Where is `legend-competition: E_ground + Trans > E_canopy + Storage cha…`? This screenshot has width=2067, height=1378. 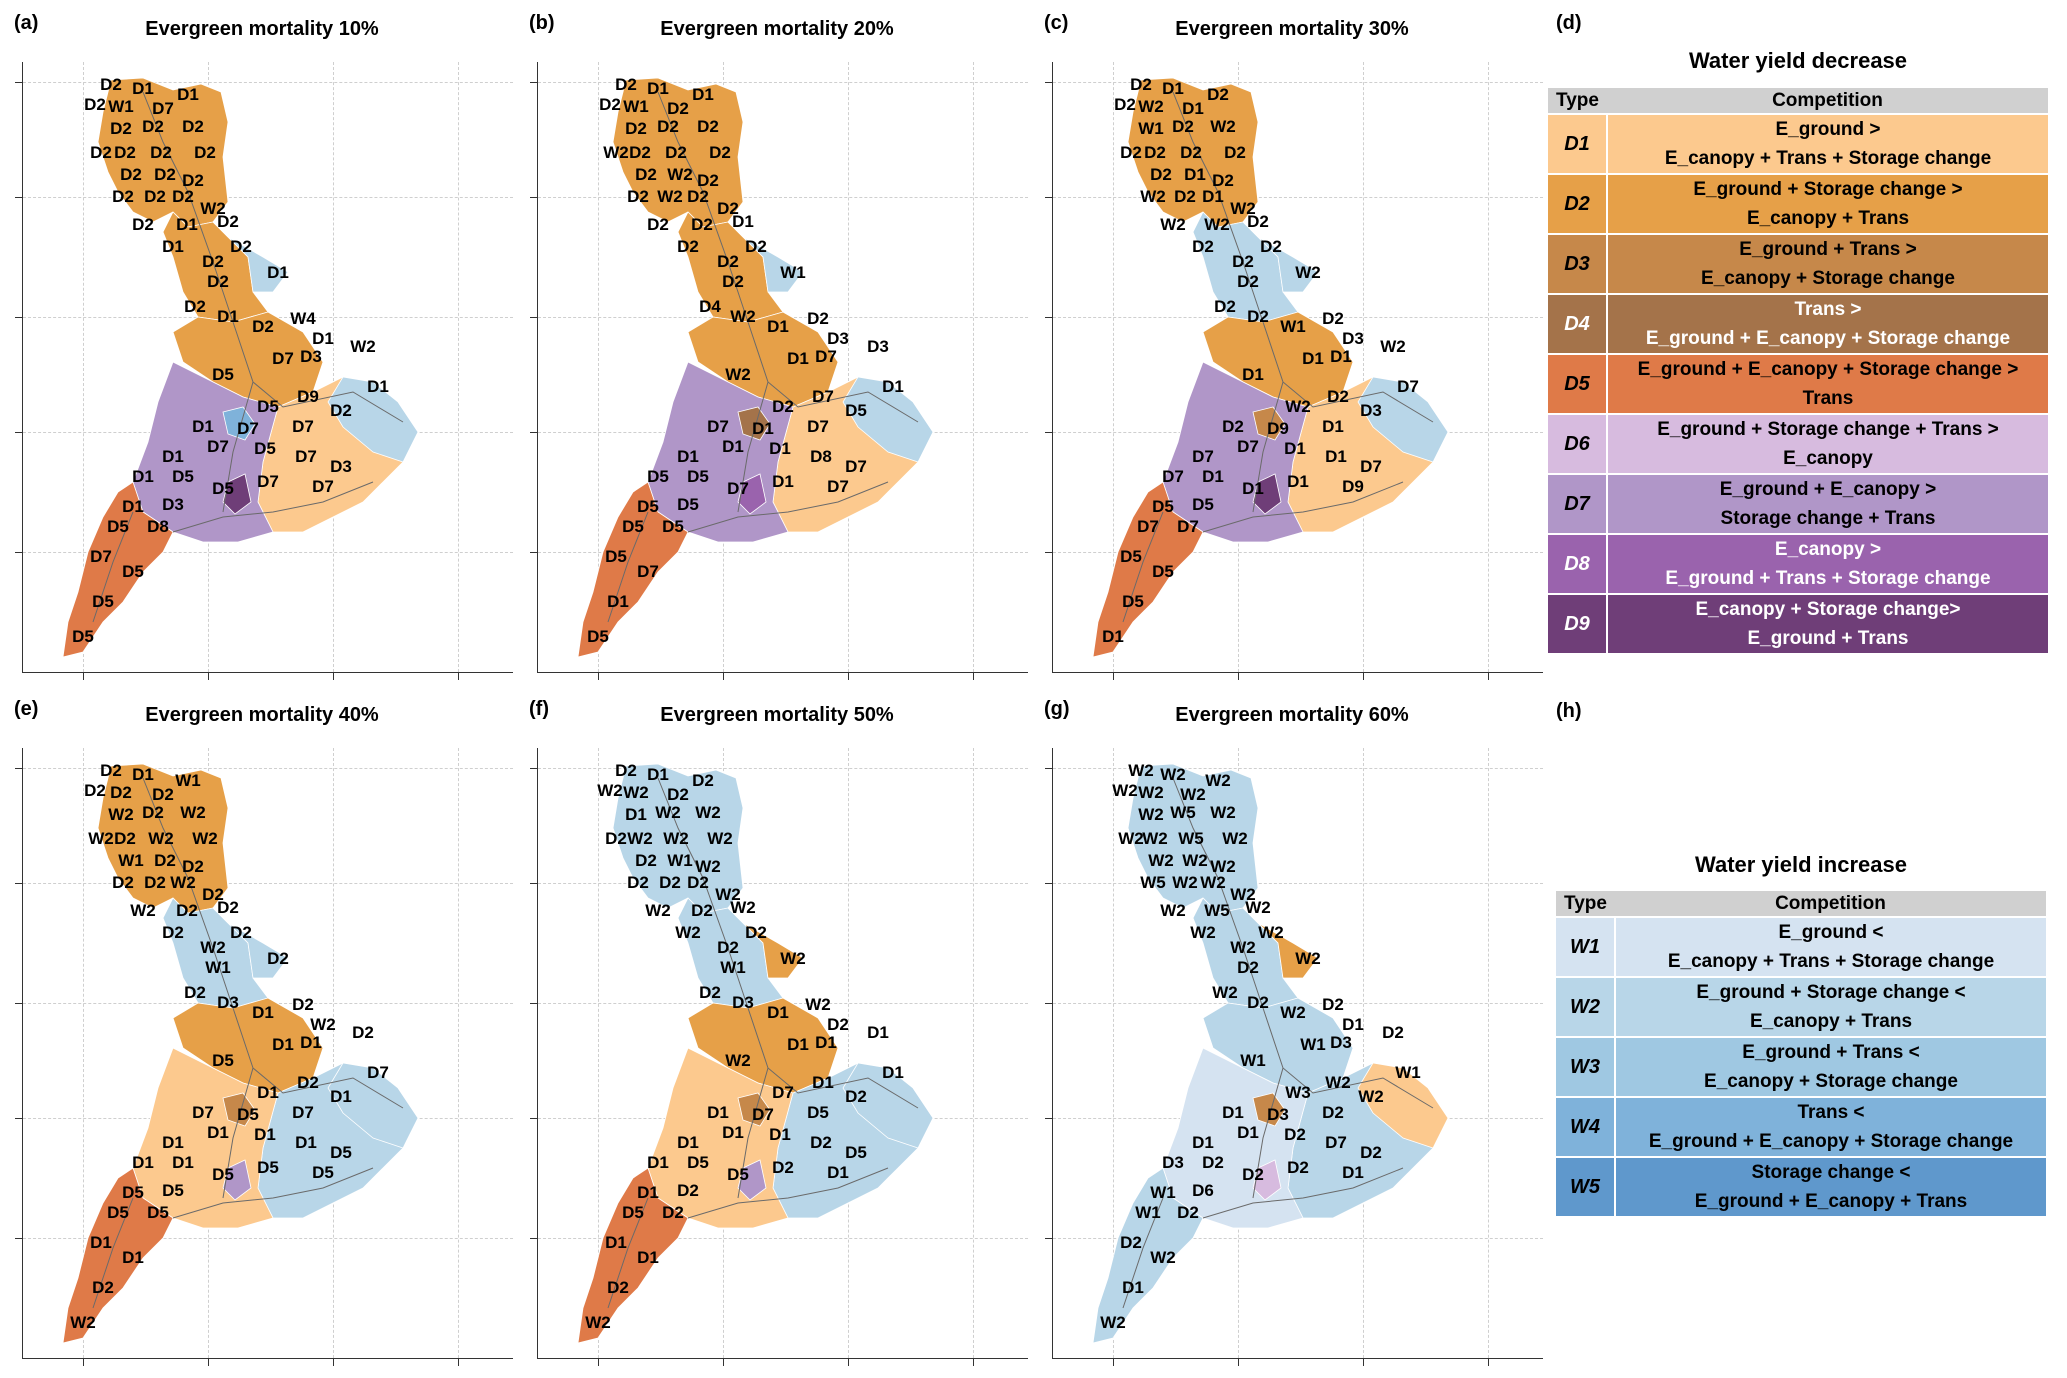 legend-competition: E_ground + Trans > E_canopy + Storage cha… is located at coordinates (1827, 263).